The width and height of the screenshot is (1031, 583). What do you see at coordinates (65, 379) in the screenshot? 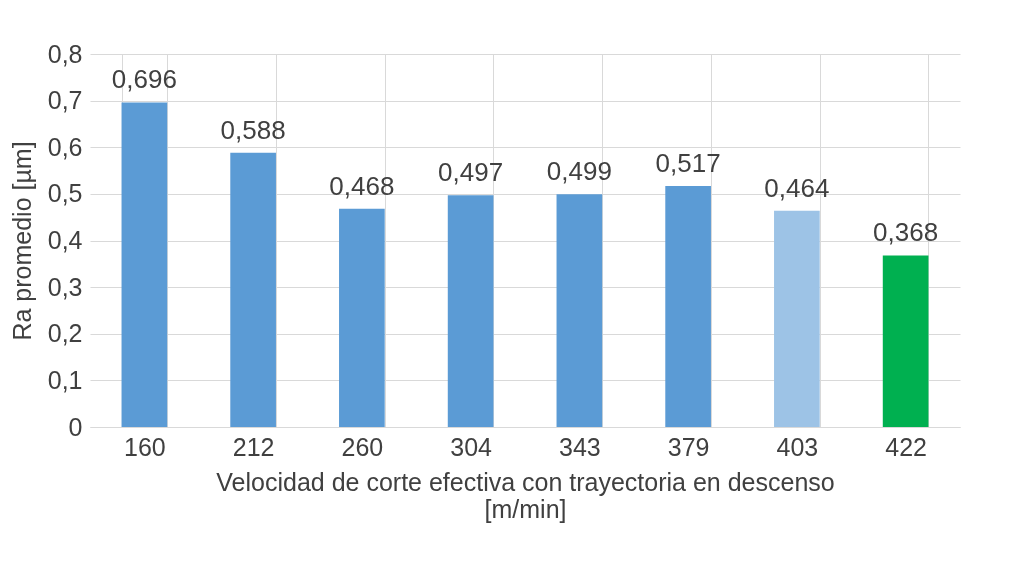
I see `y-tick-label: 0,1` at bounding box center [65, 379].